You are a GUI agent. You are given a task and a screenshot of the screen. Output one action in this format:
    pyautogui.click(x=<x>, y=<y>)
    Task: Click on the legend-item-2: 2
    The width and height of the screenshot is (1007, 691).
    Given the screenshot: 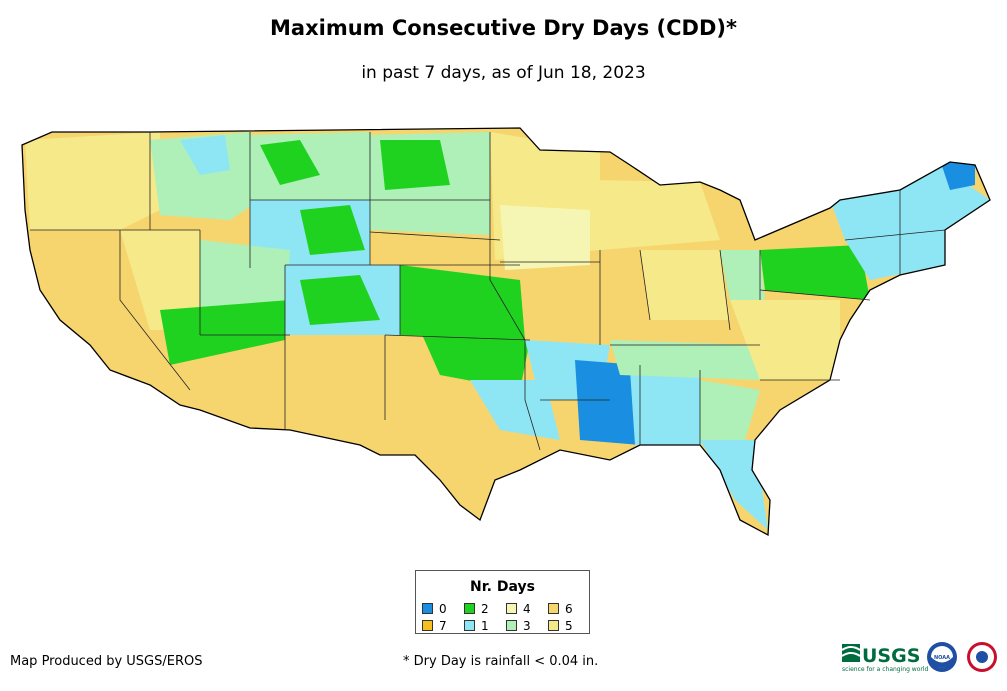 What is the action you would take?
    pyautogui.click(x=485, y=608)
    